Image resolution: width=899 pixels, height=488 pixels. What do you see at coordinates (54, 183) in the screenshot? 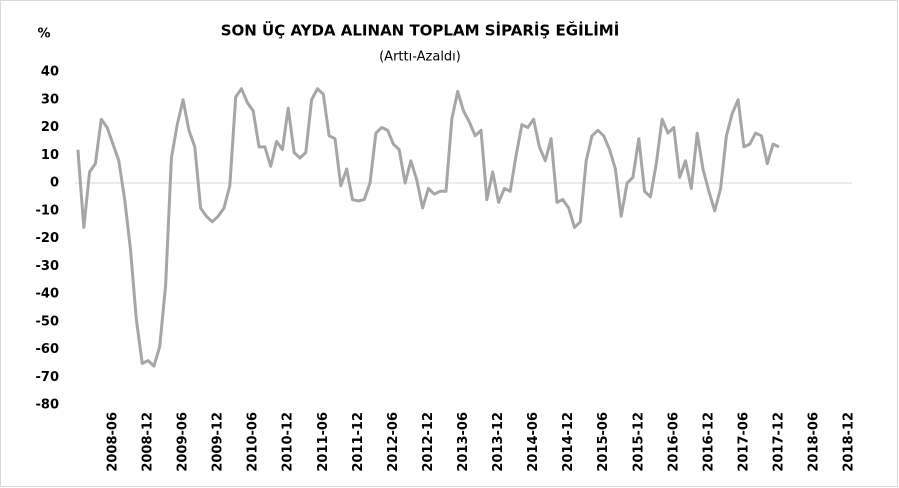
I see `y-tick-label: 0` at bounding box center [54, 183].